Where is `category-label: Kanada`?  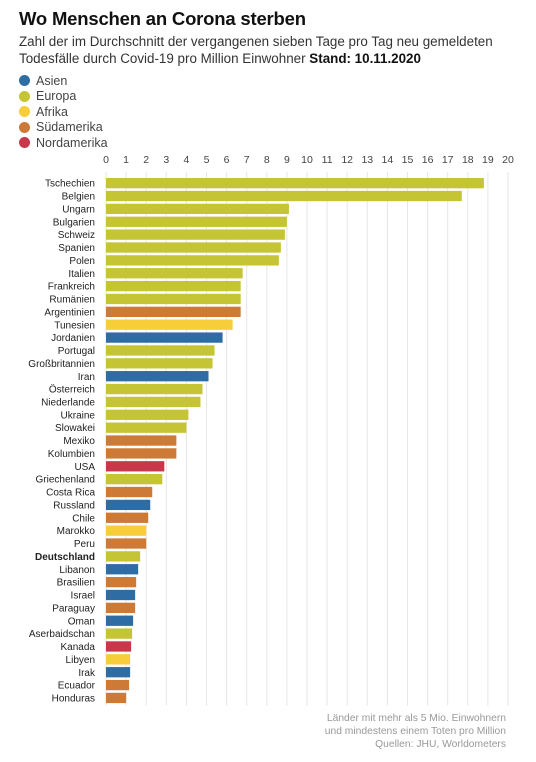
category-label: Kanada is located at coordinates (78, 647).